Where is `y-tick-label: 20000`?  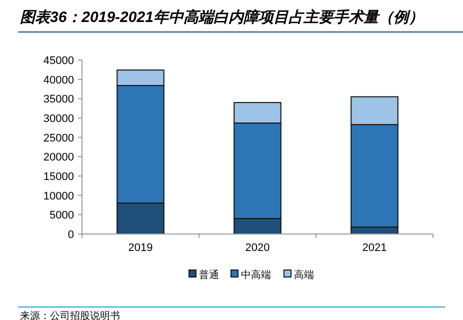 y-tick-label: 20000 is located at coordinates (58, 158).